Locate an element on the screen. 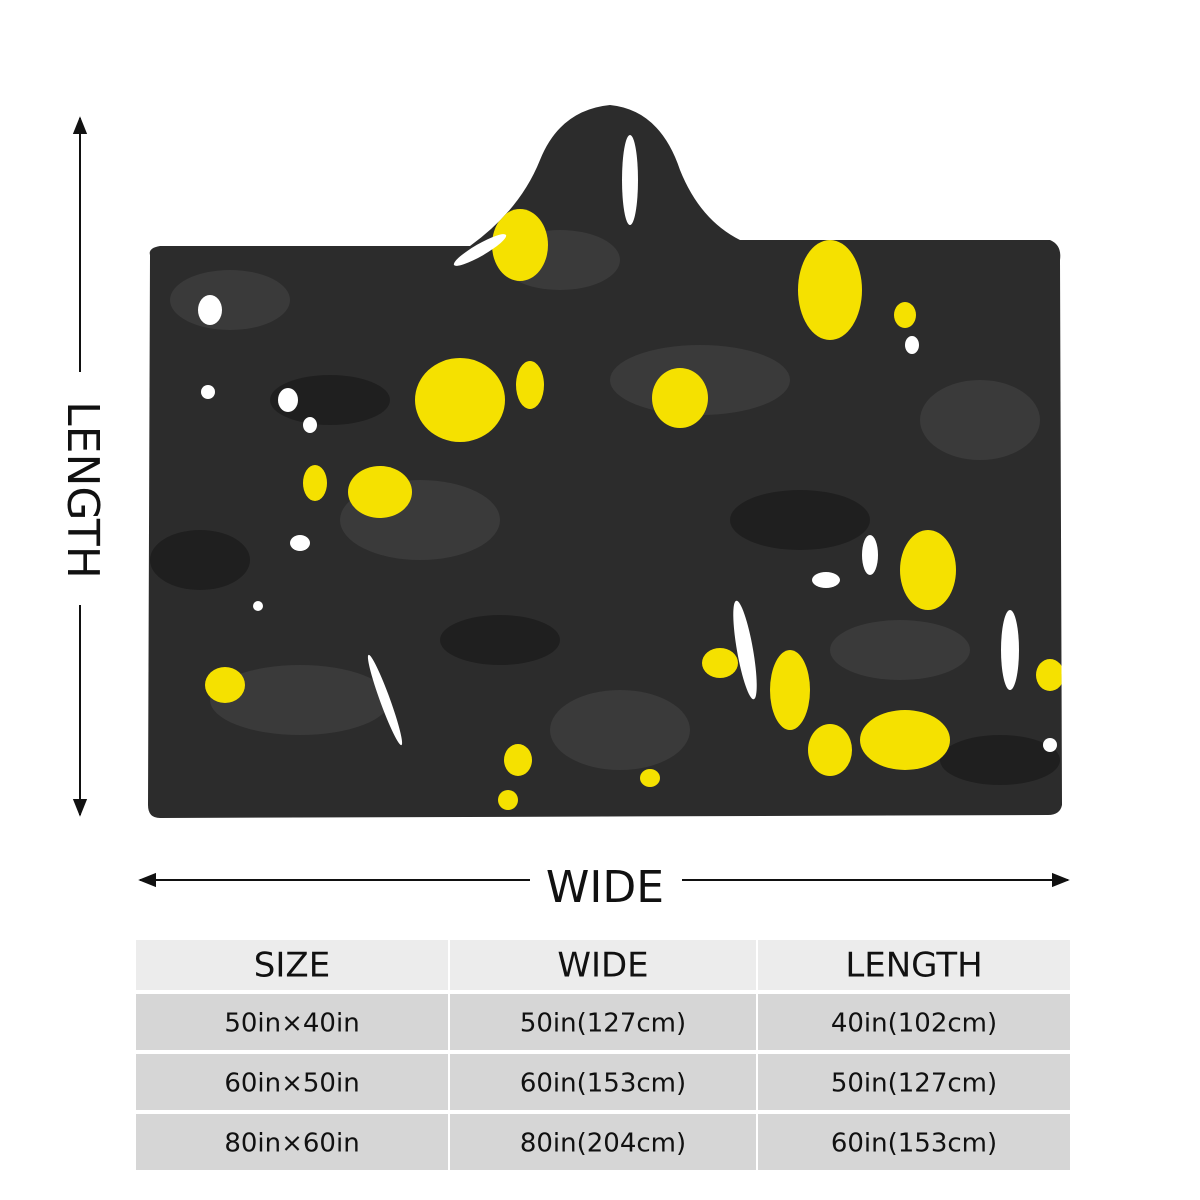 The height and width of the screenshot is (1200, 1200). cell-text: 80in×60in is located at coordinates (291, 1144).